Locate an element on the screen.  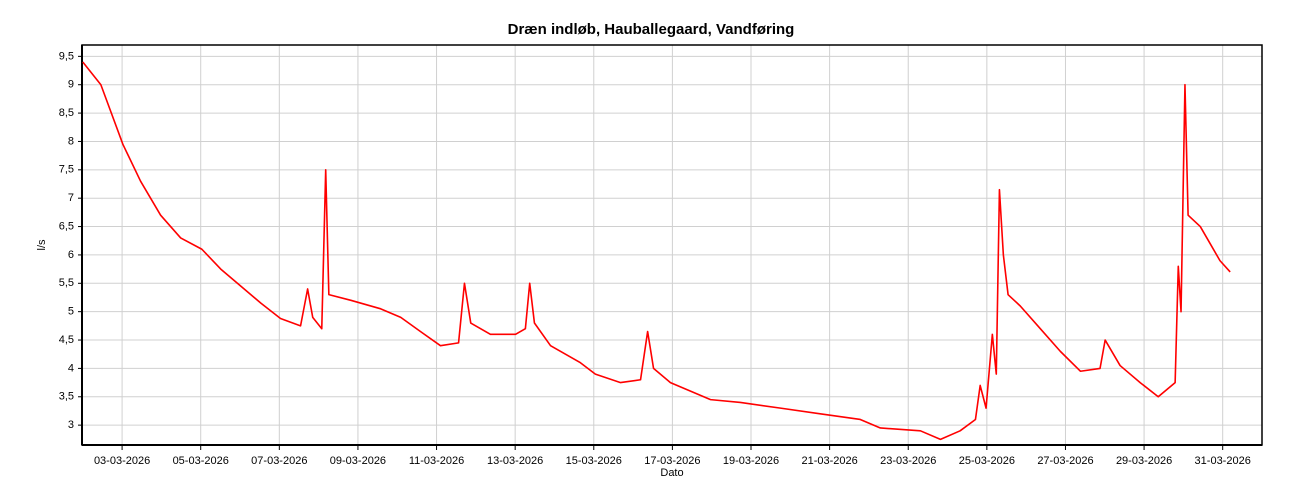
x-tick-label: 25-03-2026 is located at coordinates (987, 461).